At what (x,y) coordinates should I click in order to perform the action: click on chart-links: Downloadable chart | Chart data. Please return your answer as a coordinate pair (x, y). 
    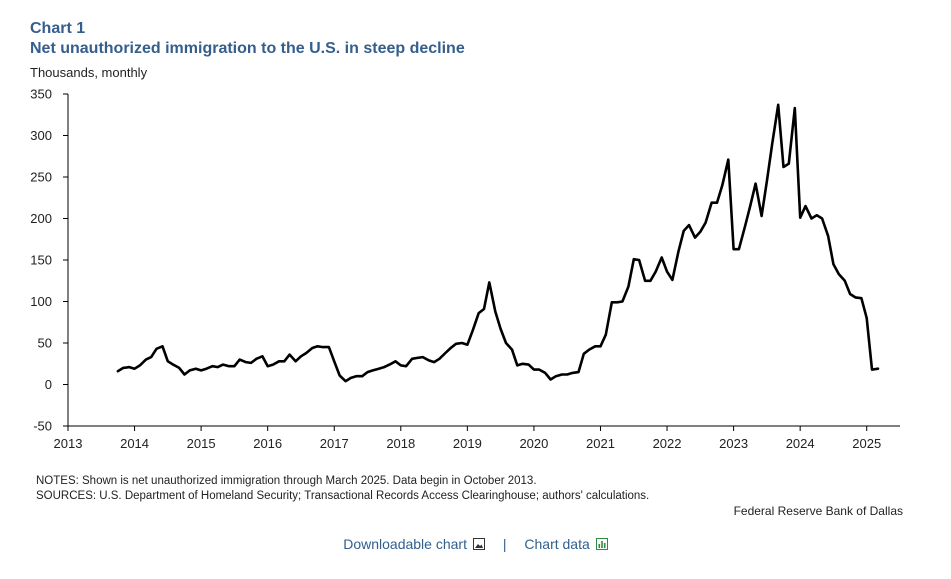
    Looking at the image, I should click on (475, 544).